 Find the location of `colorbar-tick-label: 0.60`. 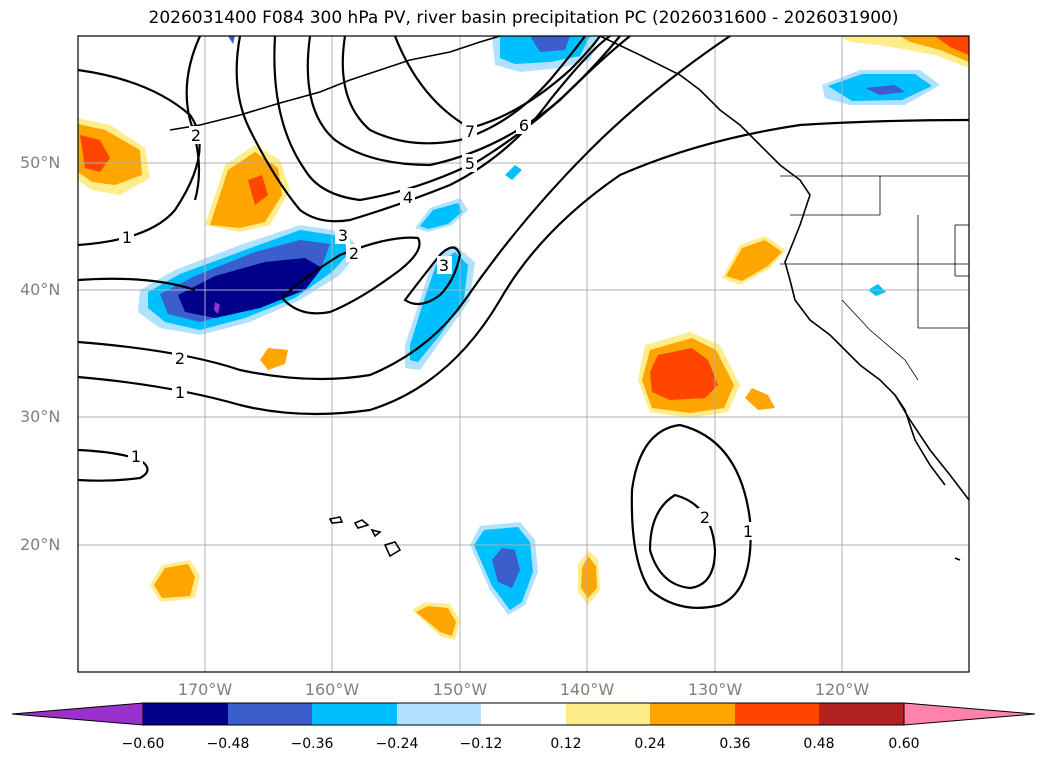

colorbar-tick-label: 0.60 is located at coordinates (904, 744).